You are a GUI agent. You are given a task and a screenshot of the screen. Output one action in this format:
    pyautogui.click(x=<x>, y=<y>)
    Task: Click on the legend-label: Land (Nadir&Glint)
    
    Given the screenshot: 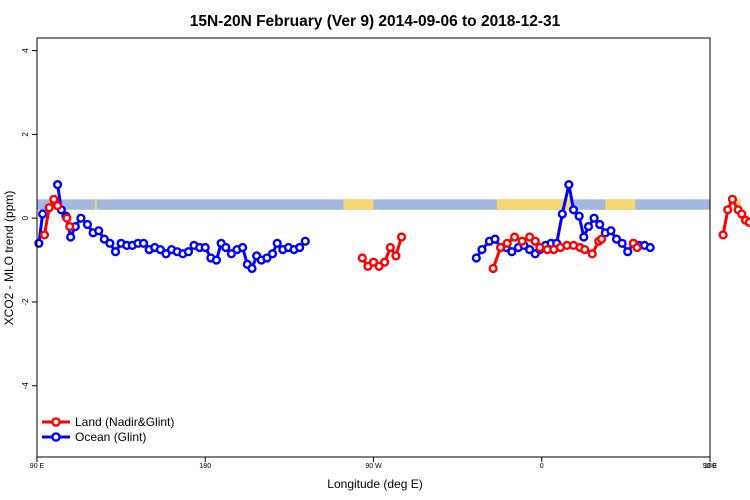 What is the action you would take?
    pyautogui.click(x=124, y=422)
    